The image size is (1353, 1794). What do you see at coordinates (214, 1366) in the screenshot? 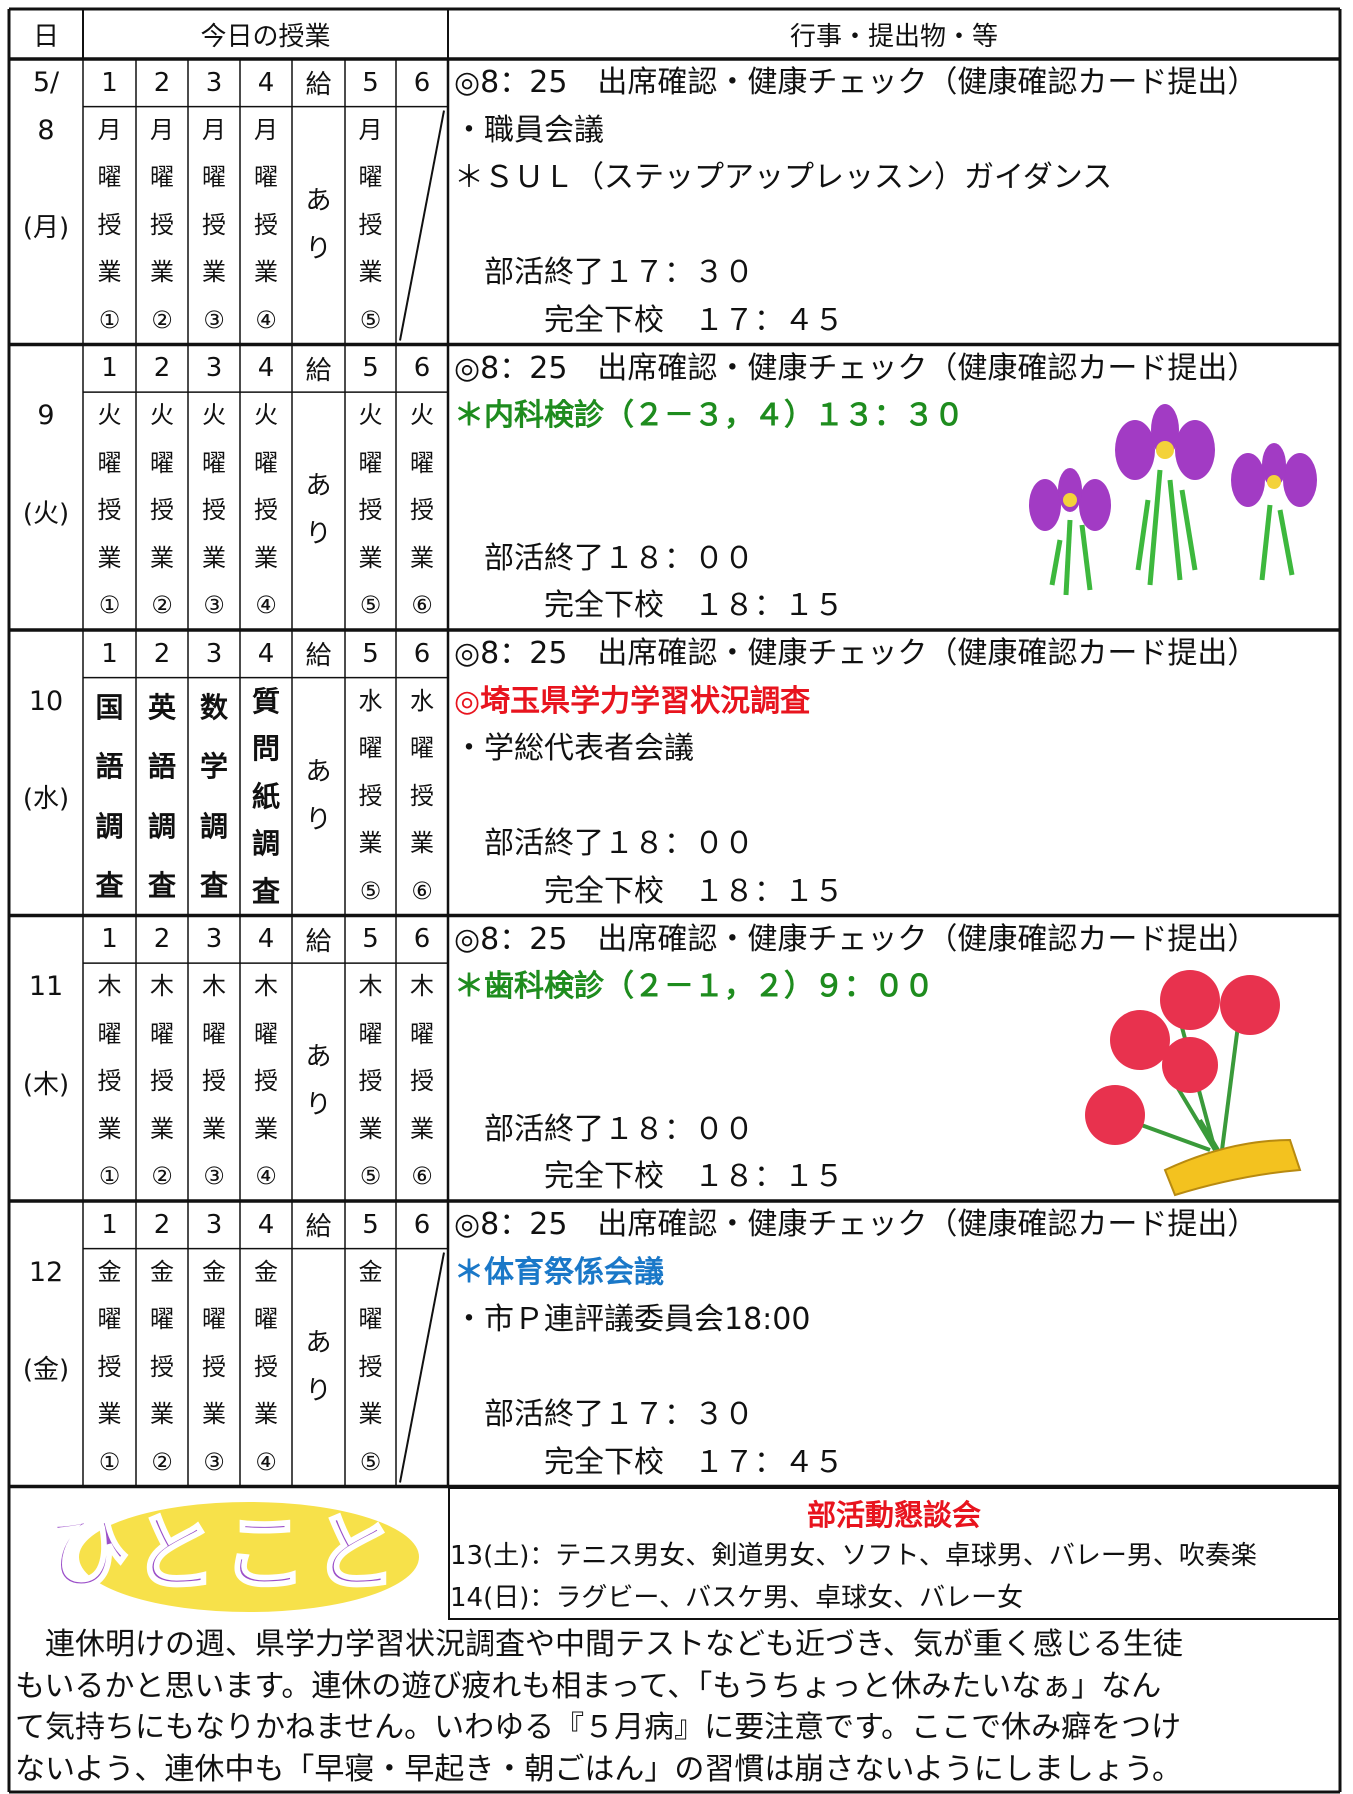
I see `class-cell: 金曜授業③` at bounding box center [214, 1366].